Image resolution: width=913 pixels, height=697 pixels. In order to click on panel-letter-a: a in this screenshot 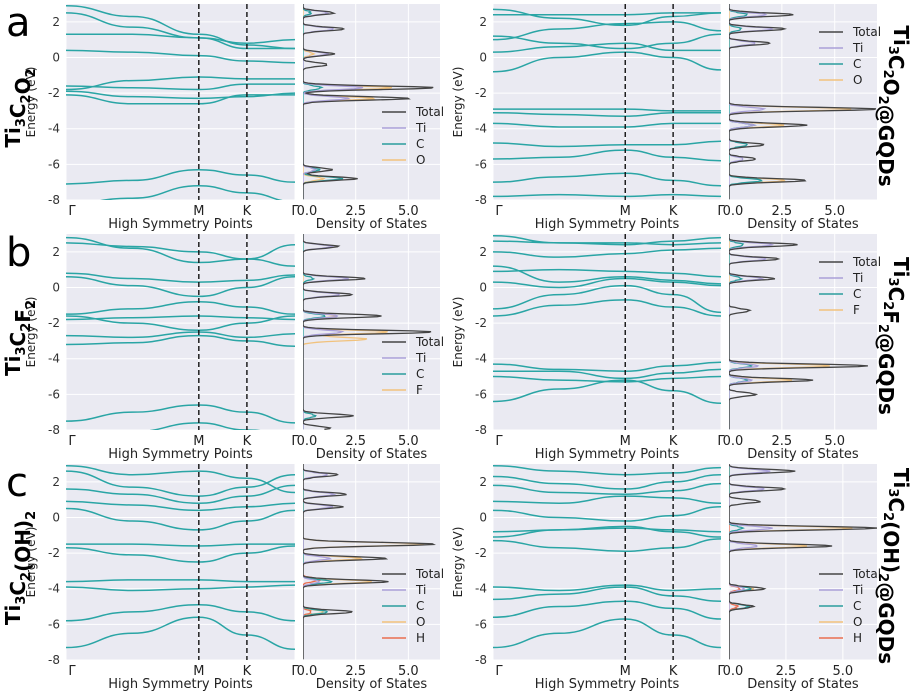, I will do `click(18, 23)`.